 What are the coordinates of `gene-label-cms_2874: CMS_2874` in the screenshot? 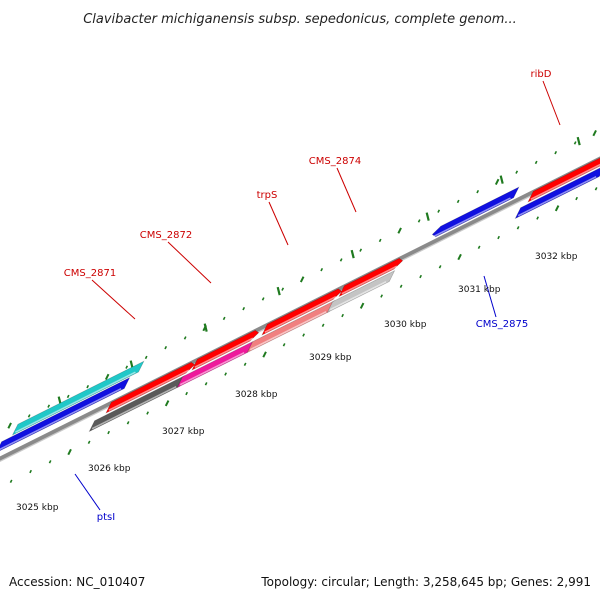 It's located at (335, 161).